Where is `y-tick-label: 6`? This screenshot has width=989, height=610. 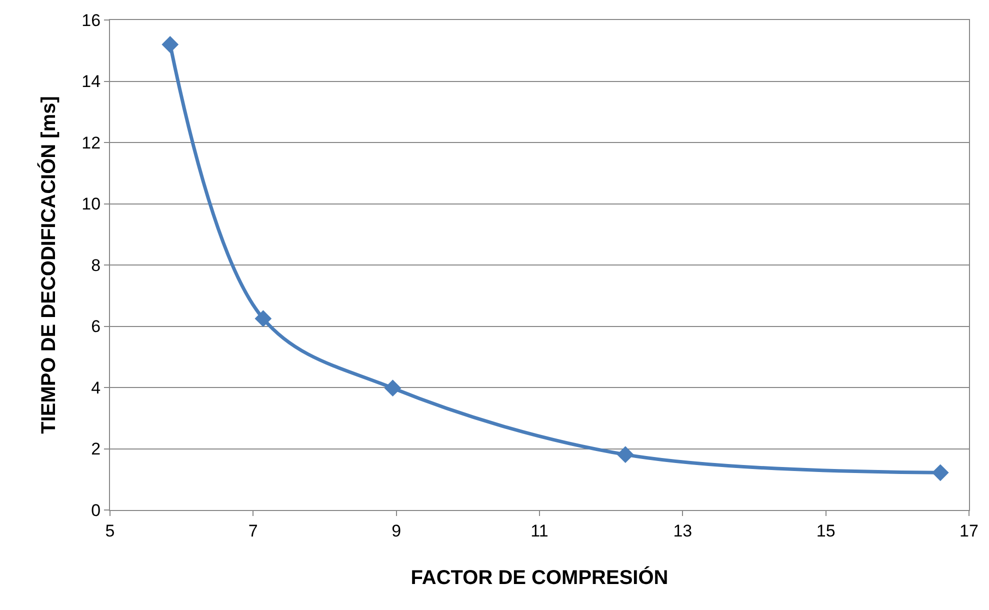
y-tick-label: 6 is located at coordinates (96, 326).